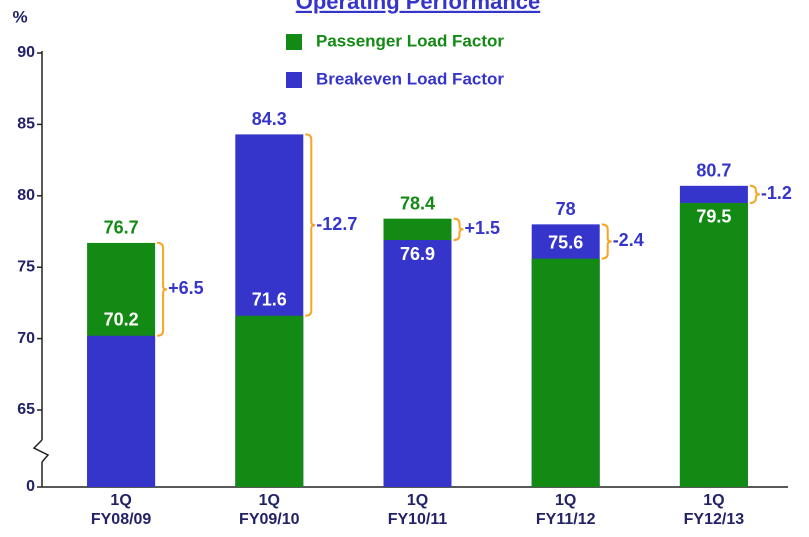 The height and width of the screenshot is (537, 809). What do you see at coordinates (269, 300) in the screenshot?
I see `value-label: 71.6` at bounding box center [269, 300].